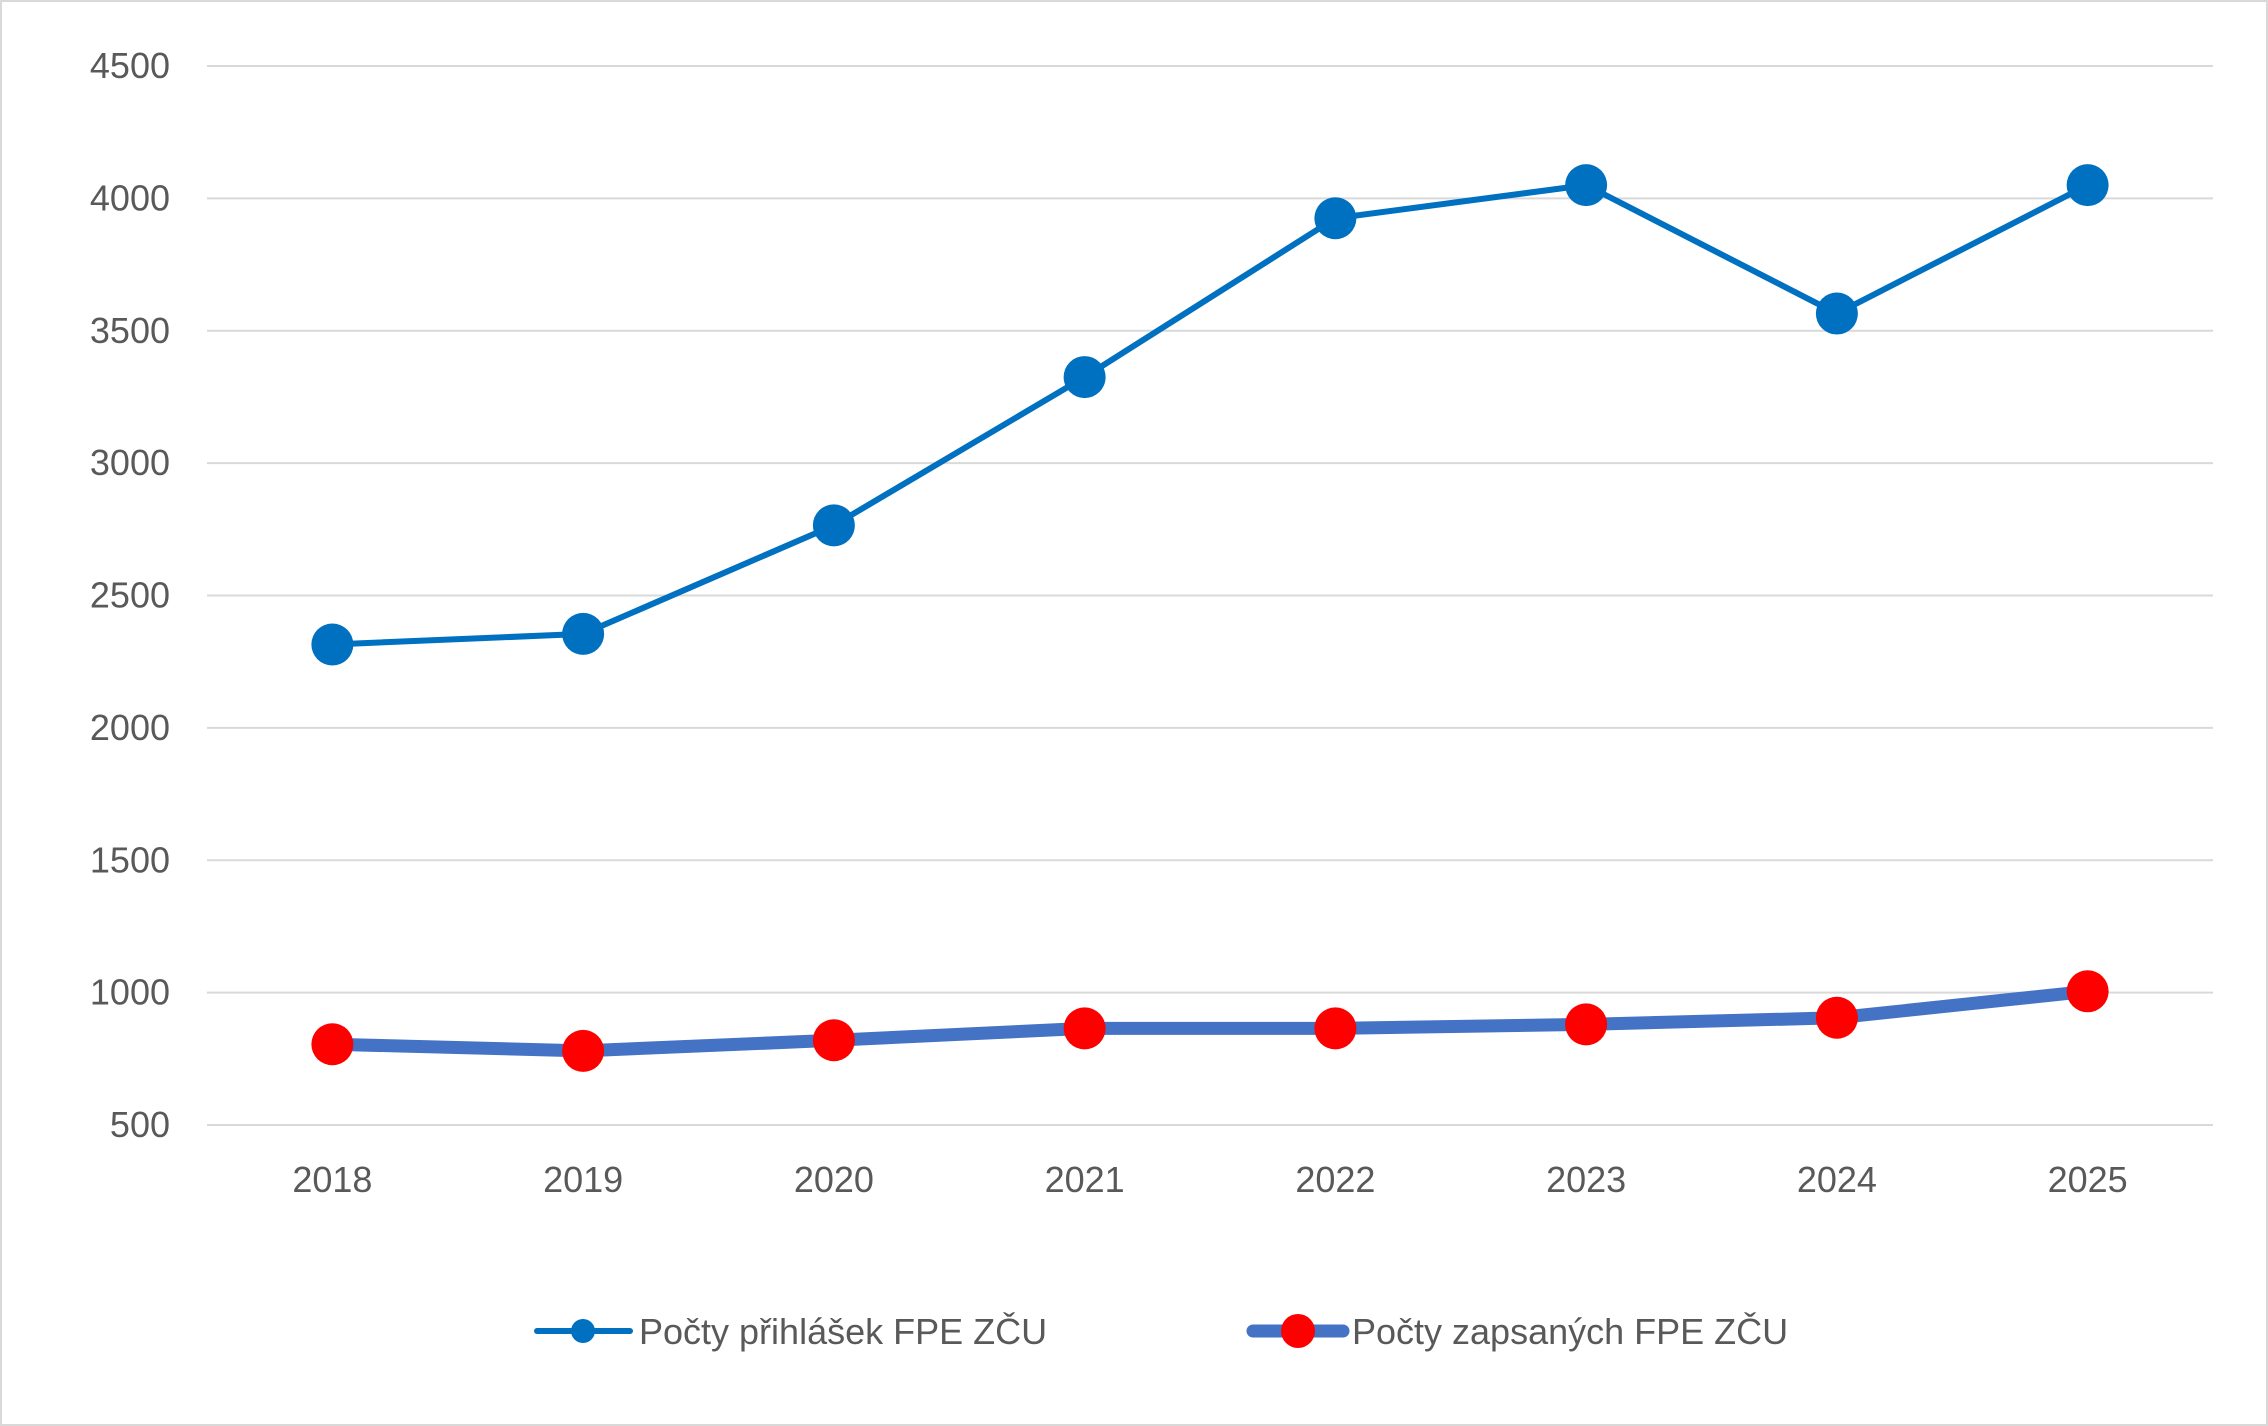  I want to click on series-line, so click(1210, 1021).